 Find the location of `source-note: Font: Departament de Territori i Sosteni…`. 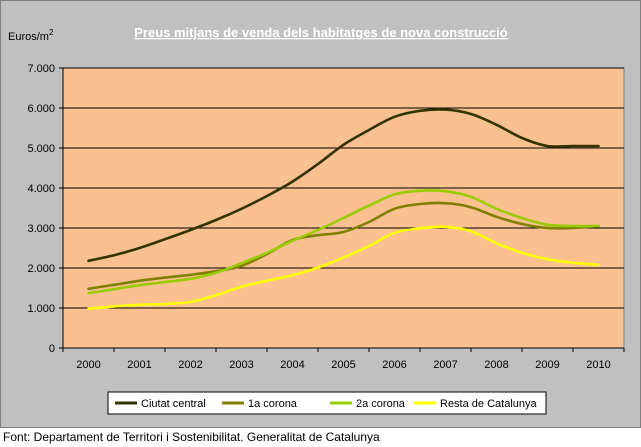

source-note: Font: Departament de Territori i Sosteni… is located at coordinates (191, 437).